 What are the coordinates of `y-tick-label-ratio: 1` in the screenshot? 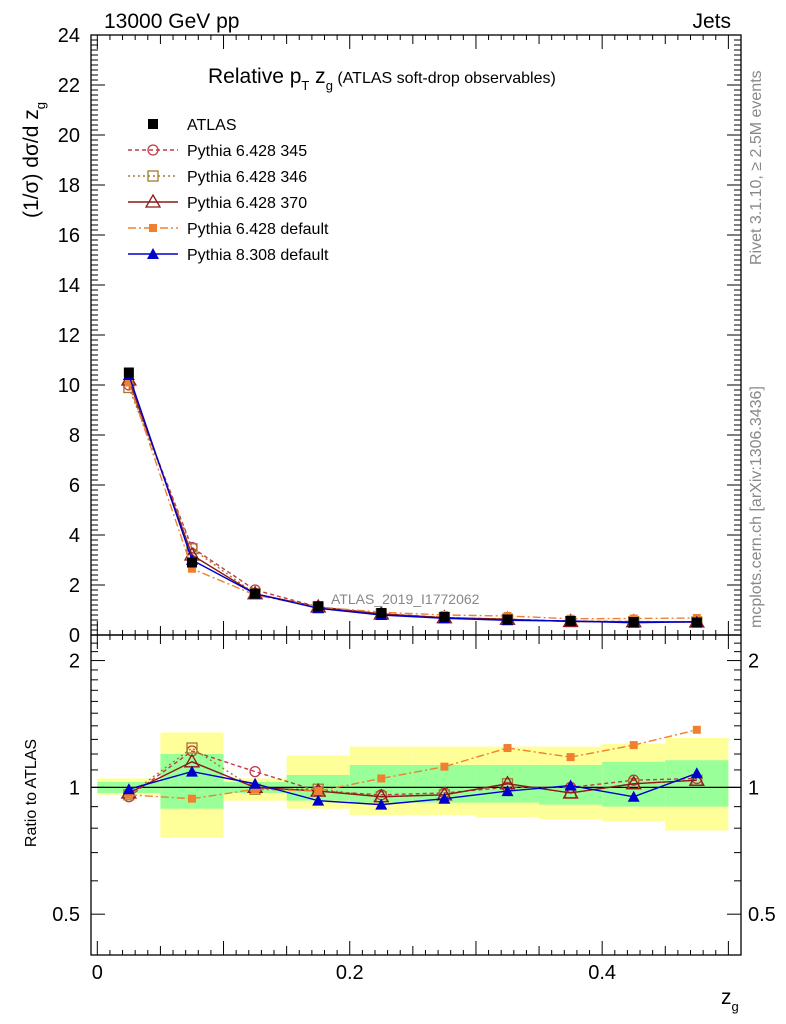 It's located at (74, 788).